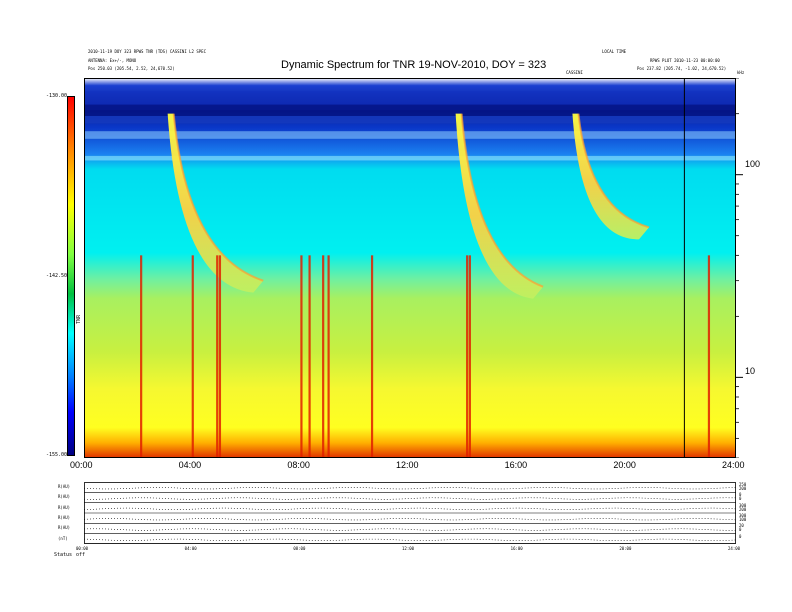  I want to click on status-value: off, so click(81, 555).